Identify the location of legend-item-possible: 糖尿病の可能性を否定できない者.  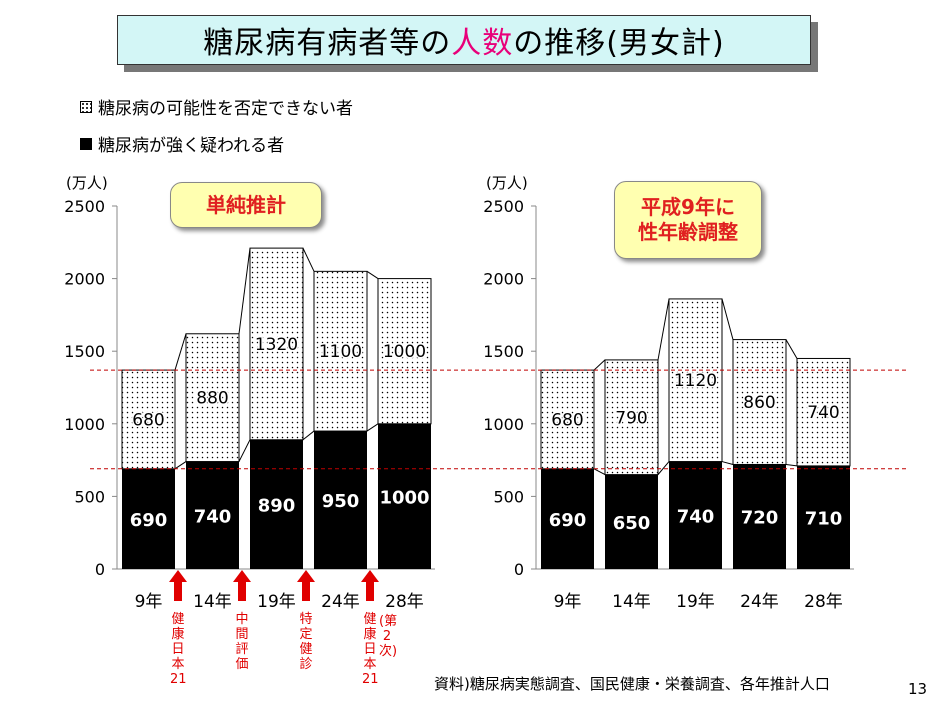
(216, 106).